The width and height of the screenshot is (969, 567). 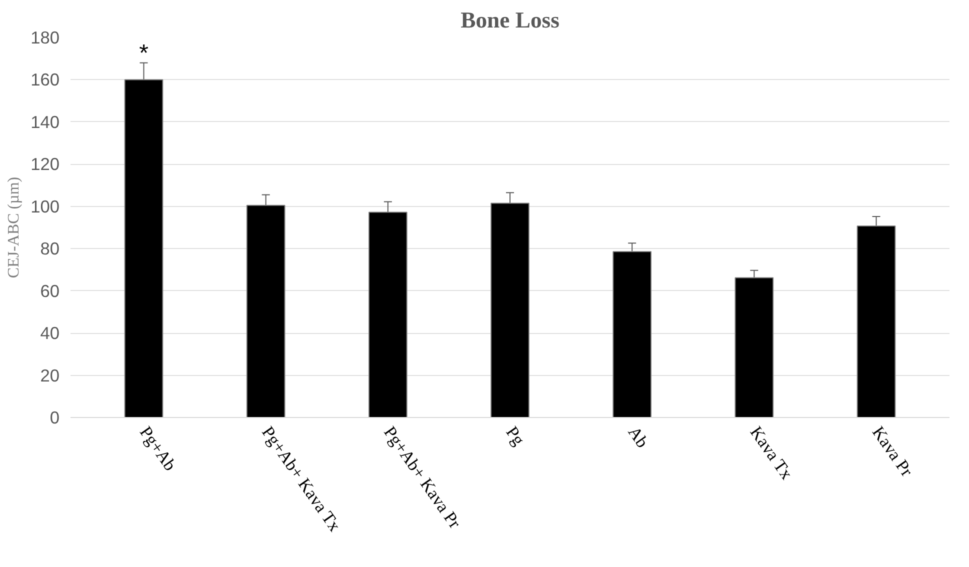 What do you see at coordinates (45, 38) in the screenshot?
I see `y-tick-label: 180` at bounding box center [45, 38].